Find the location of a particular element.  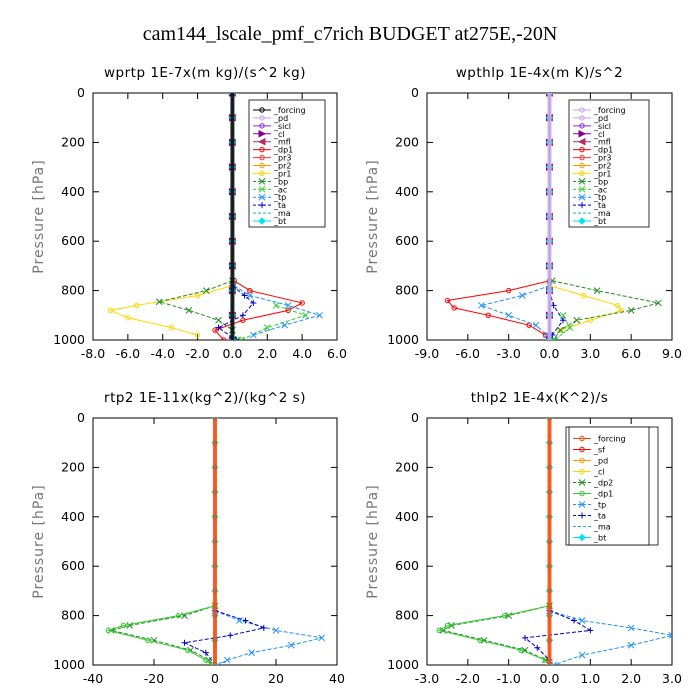

legend-entry: _tp is located at coordinates (599, 505).